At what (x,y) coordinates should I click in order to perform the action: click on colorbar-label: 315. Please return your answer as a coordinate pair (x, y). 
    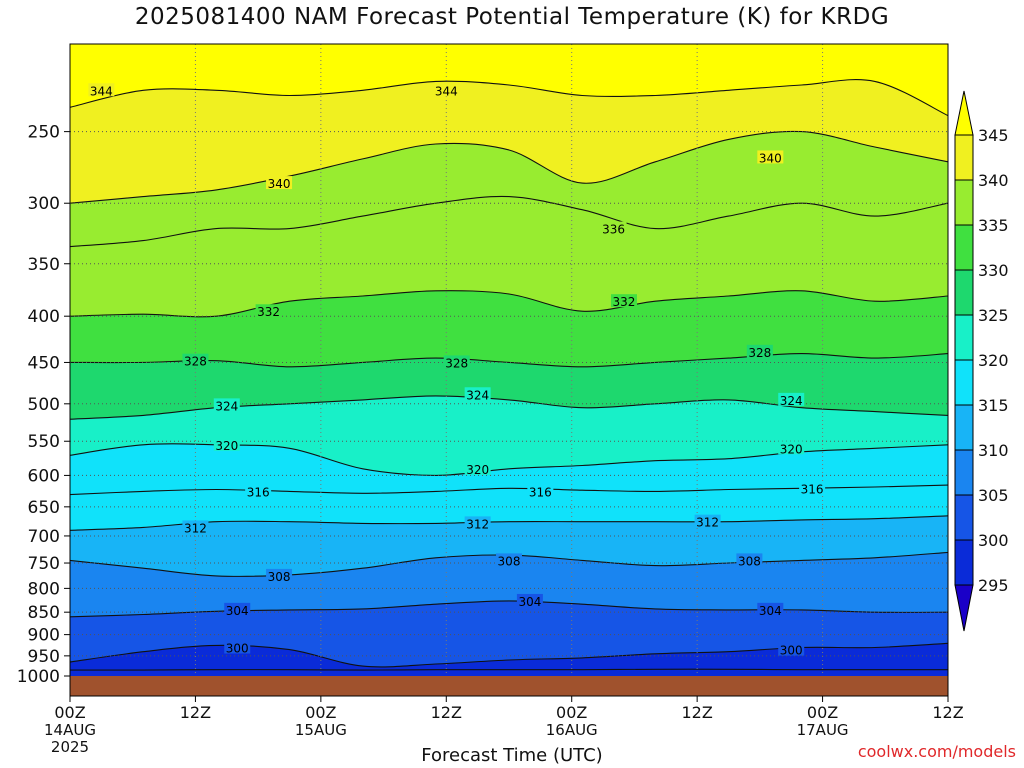
    Looking at the image, I should click on (993, 405).